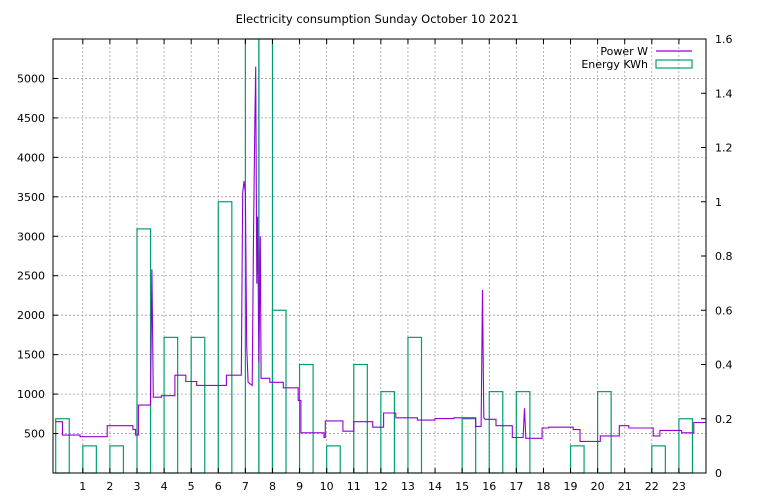 Image resolution: width=768 pixels, height=500 pixels. What do you see at coordinates (31, 197) in the screenshot?
I see `y-left-tick-label: 3500` at bounding box center [31, 197].